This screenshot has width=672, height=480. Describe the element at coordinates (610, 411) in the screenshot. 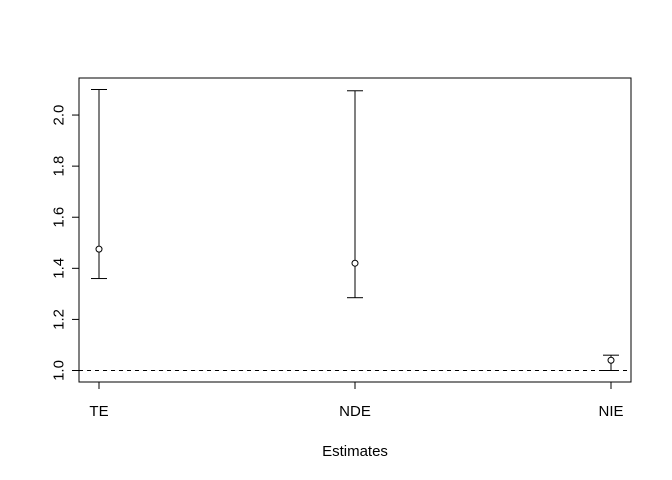

I see `x-tick-label: NIE` at that location.